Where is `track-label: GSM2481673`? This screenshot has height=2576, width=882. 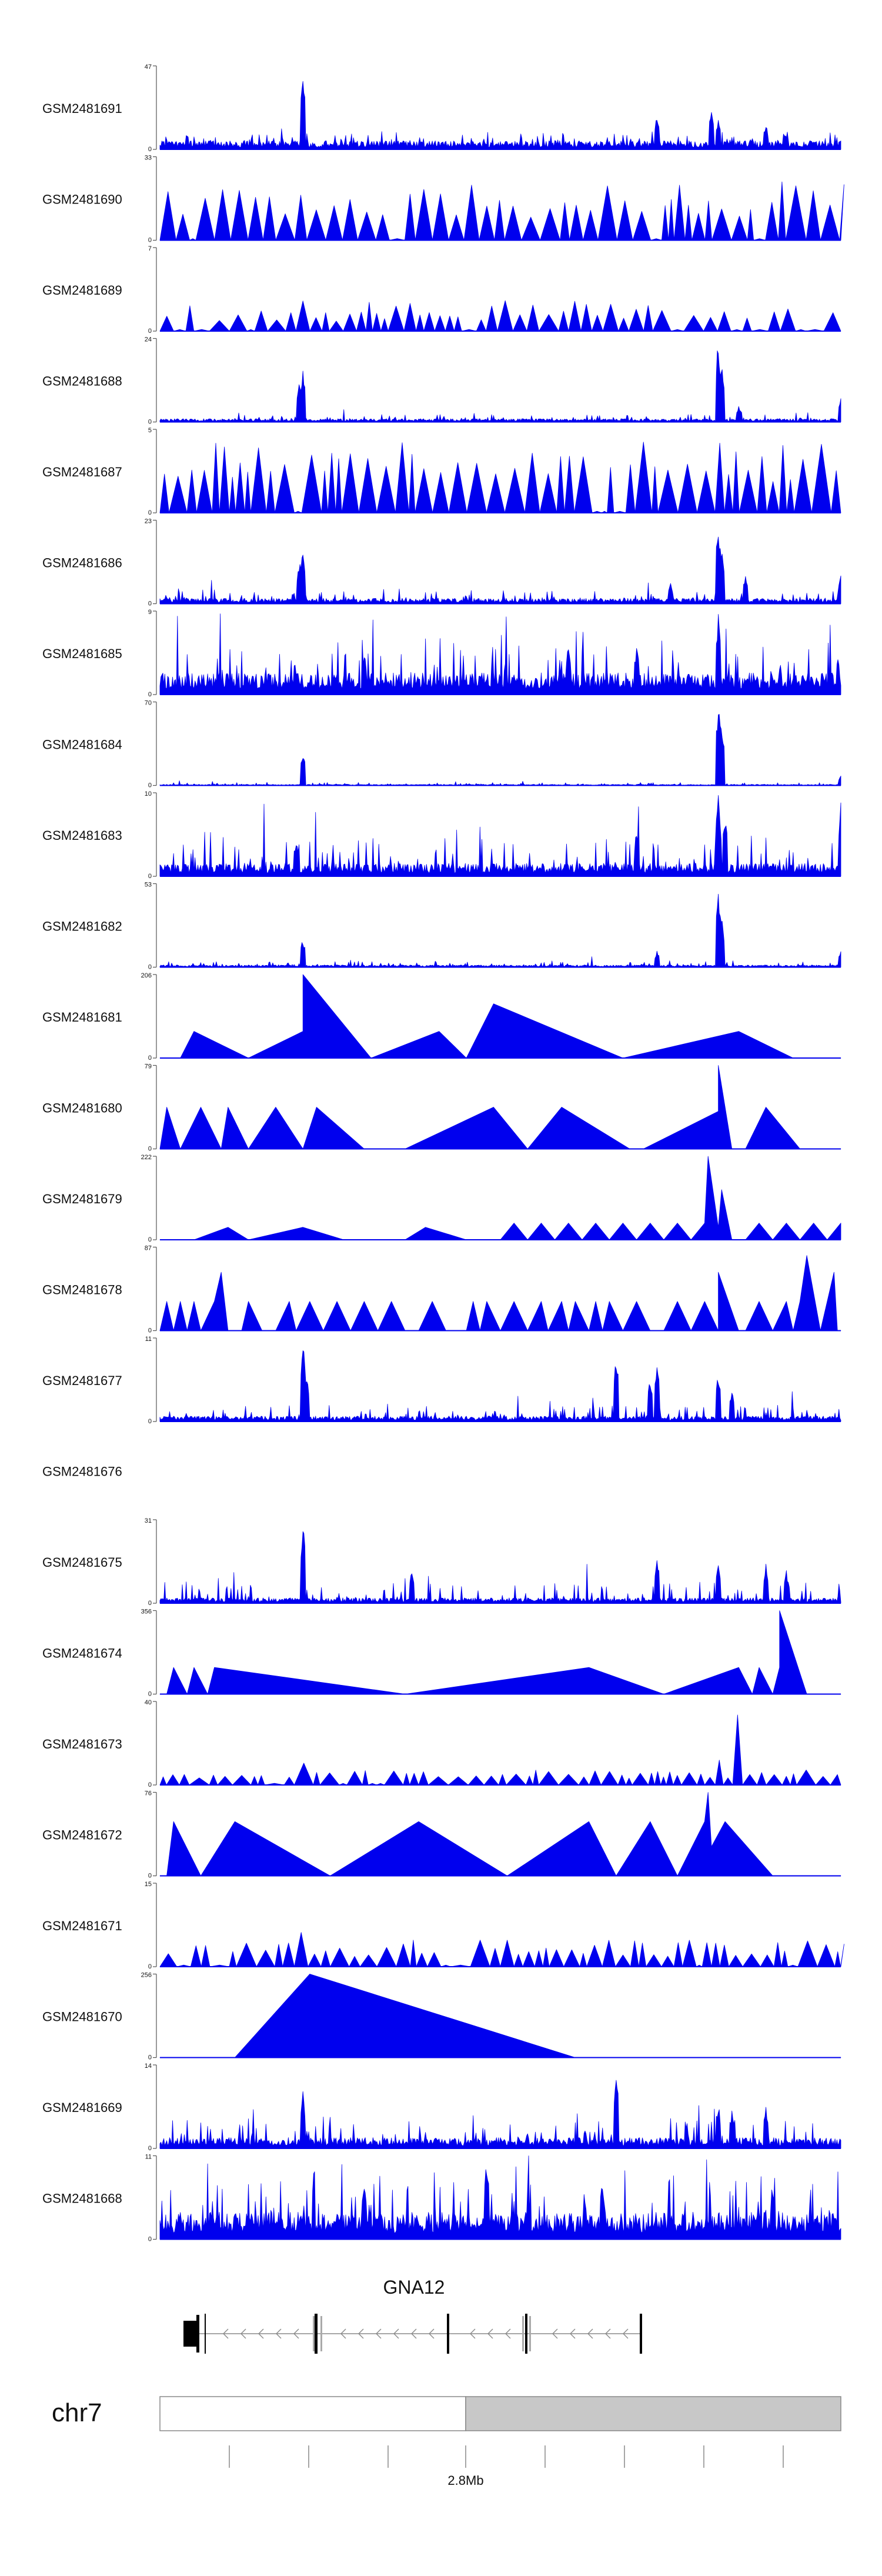
track-label: GSM2481673 is located at coordinates (82, 1744).